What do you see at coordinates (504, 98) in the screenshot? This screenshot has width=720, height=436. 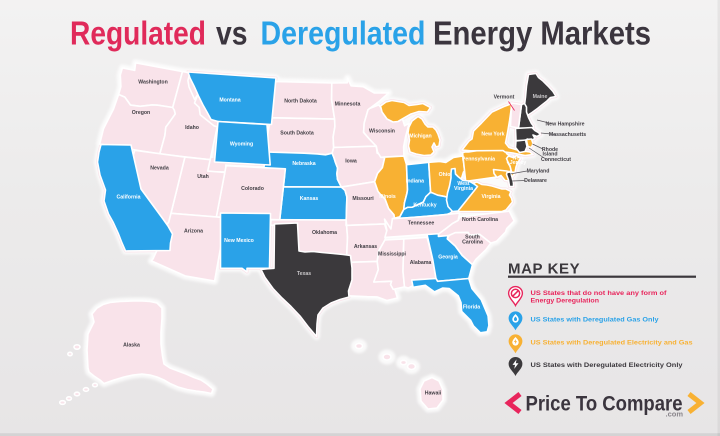 I see `svg-text: Vermont` at bounding box center [504, 98].